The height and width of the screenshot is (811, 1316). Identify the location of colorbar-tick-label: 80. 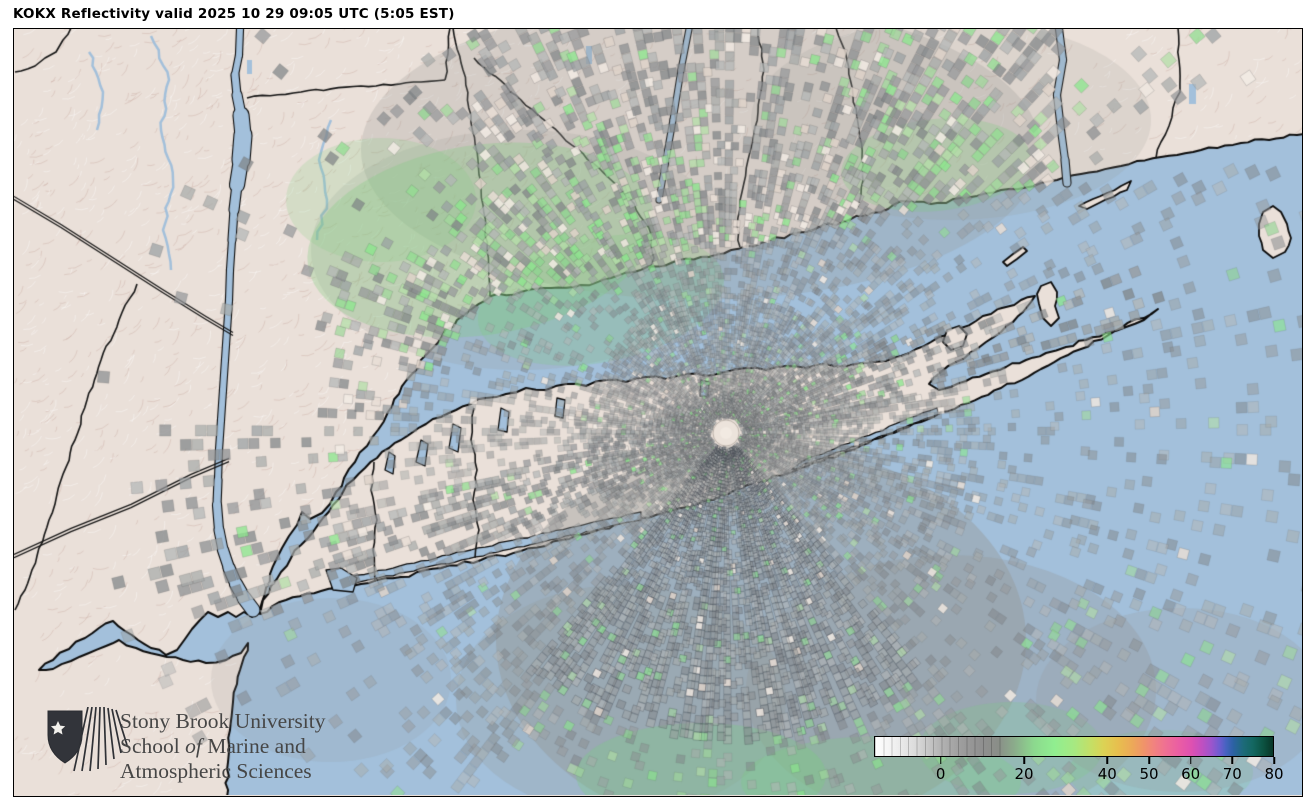
(1274, 774).